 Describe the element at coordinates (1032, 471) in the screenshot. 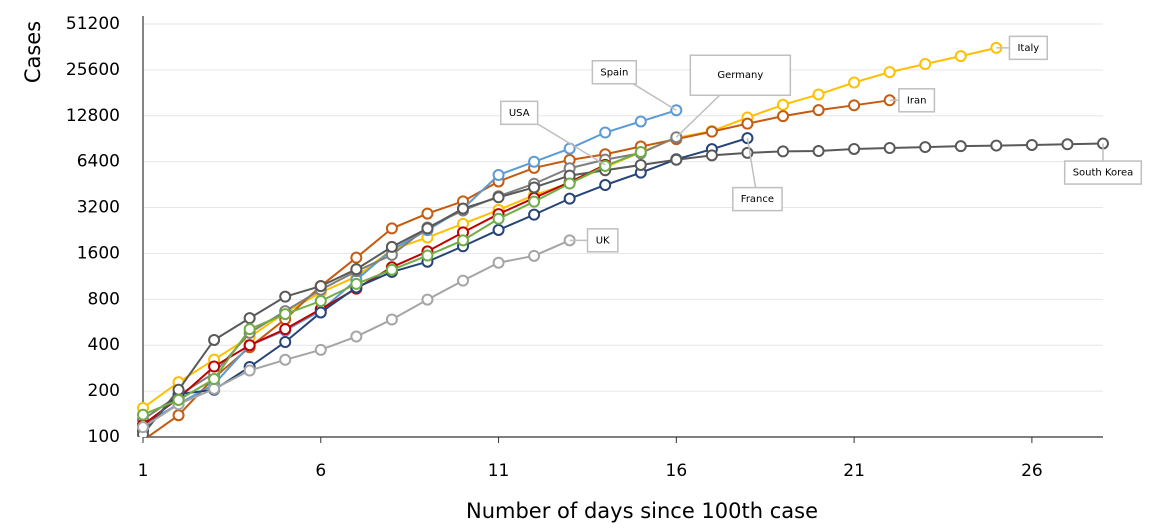

I see `x-tick-label: 26` at that location.